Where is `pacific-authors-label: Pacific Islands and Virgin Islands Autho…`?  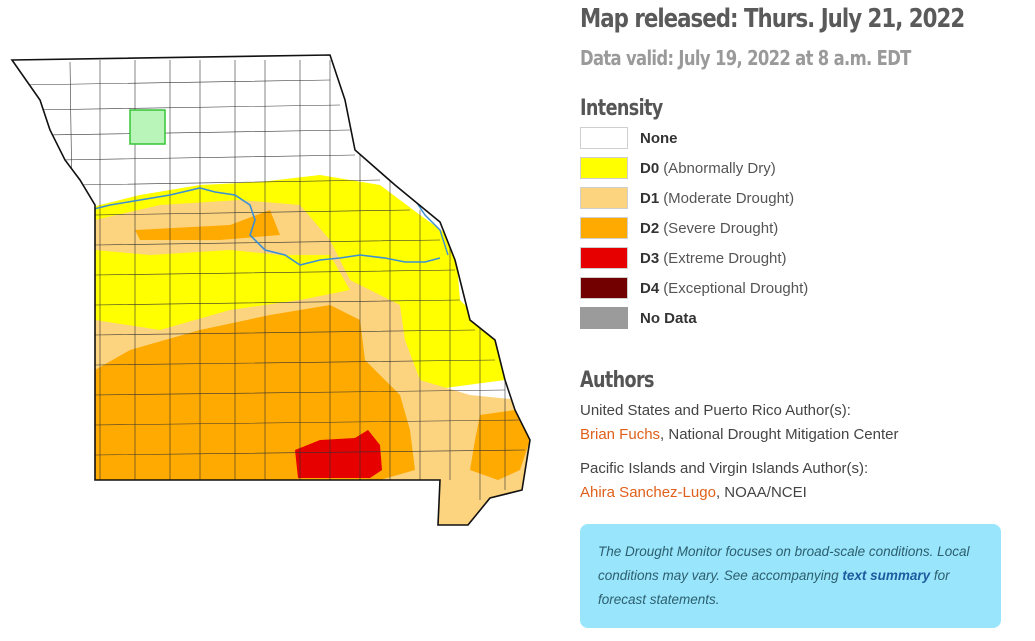
pacific-authors-label: Pacific Islands and Virgin Islands Autho… is located at coordinates (724, 468).